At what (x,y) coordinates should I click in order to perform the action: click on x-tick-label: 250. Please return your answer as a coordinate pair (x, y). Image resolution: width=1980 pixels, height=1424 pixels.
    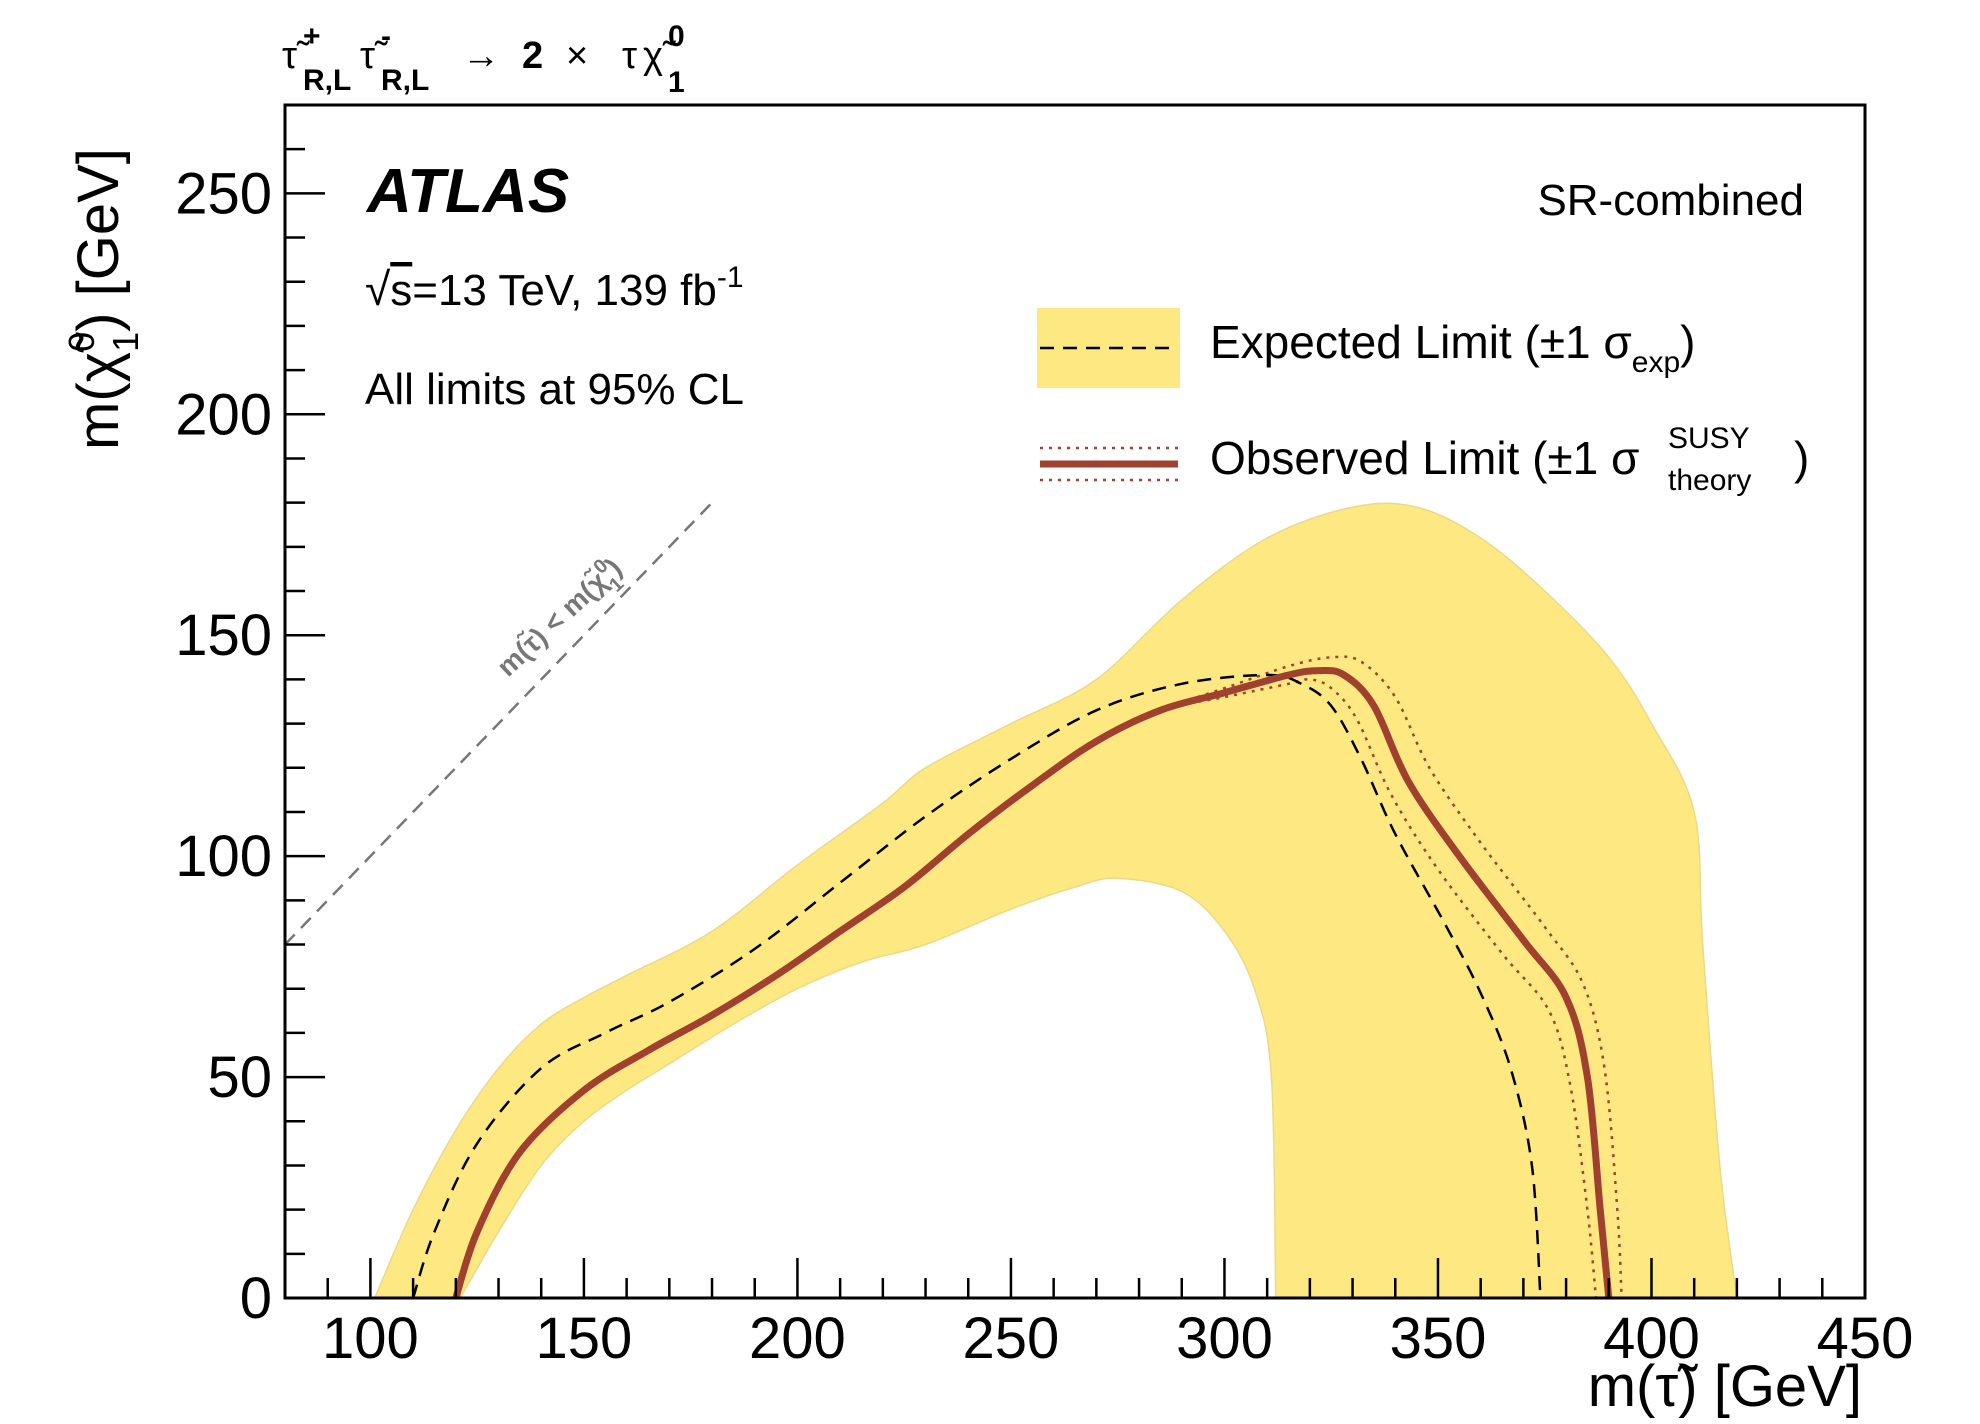
    Looking at the image, I should click on (1011, 1338).